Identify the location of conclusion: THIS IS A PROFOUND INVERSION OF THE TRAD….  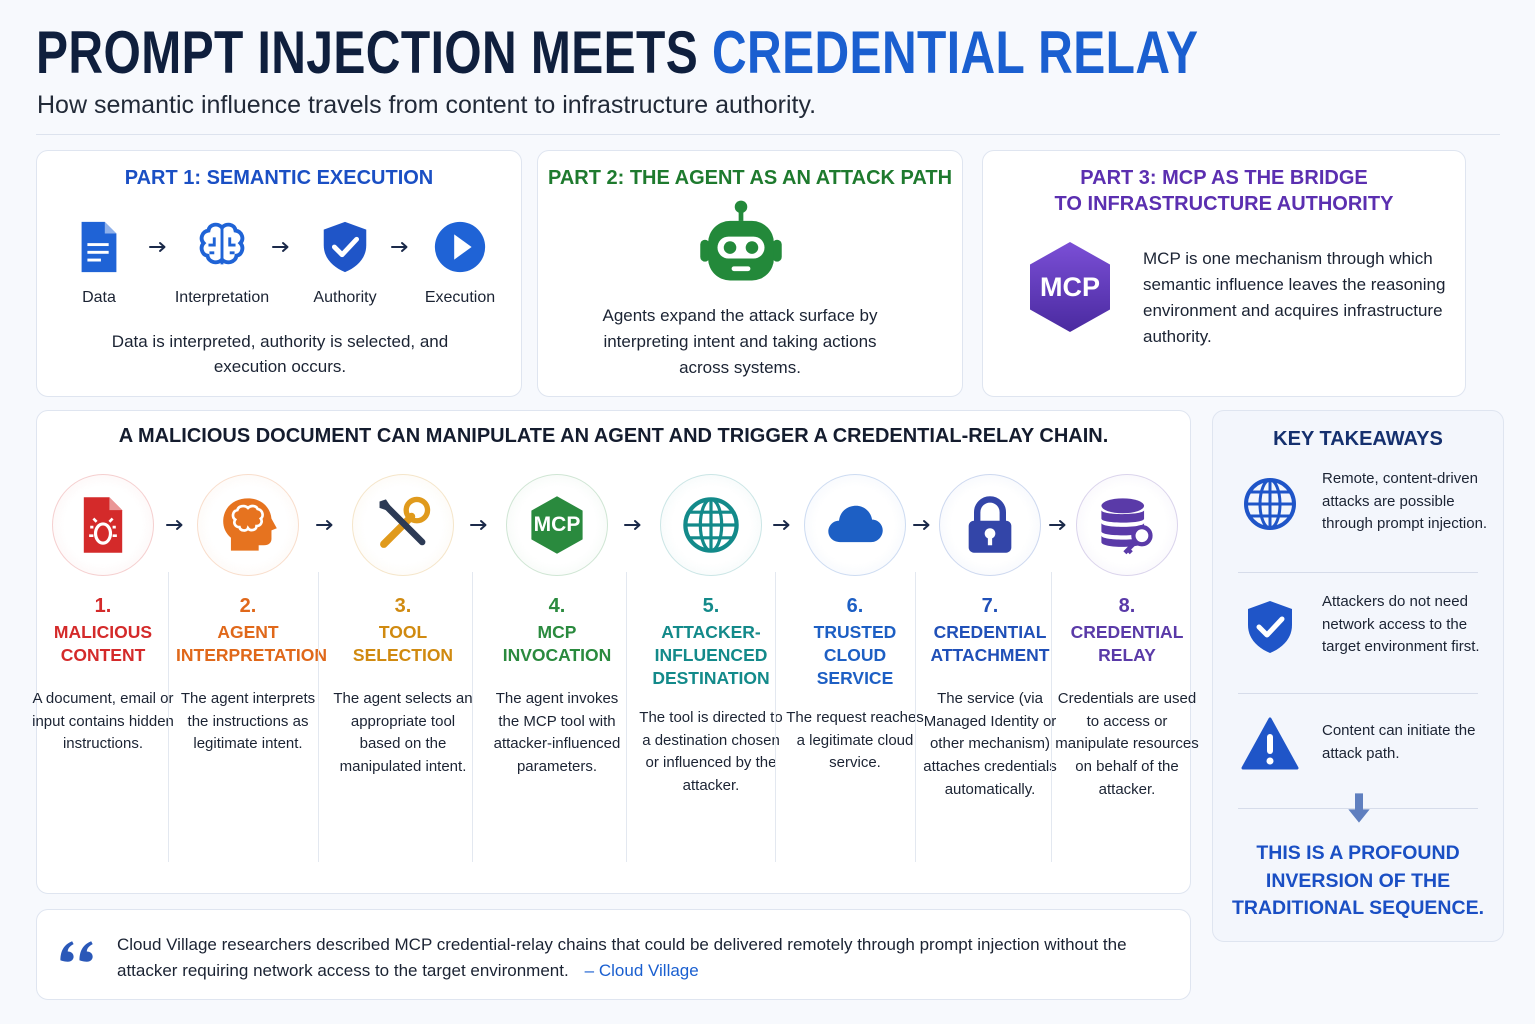
(1358, 880).